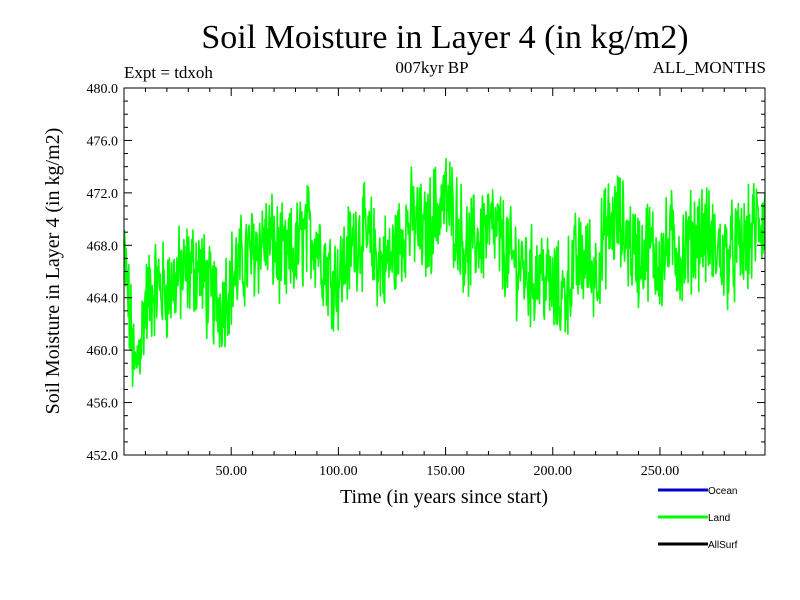  What do you see at coordinates (445, 471) in the screenshot?
I see `x-tick-label: 150.00` at bounding box center [445, 471].